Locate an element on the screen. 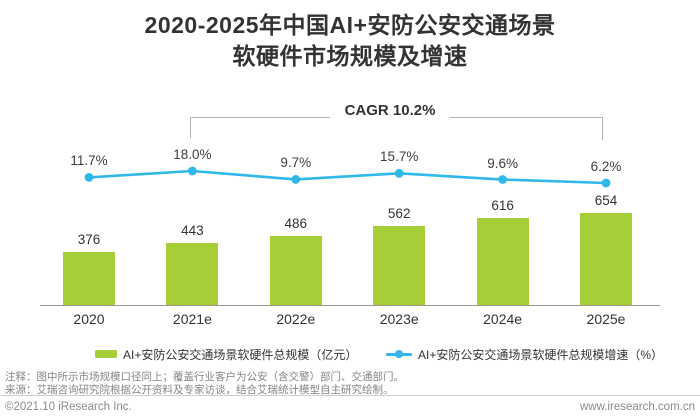 Image resolution: width=700 pixels, height=420 pixels. bar-value-label: 486 is located at coordinates (296, 223).